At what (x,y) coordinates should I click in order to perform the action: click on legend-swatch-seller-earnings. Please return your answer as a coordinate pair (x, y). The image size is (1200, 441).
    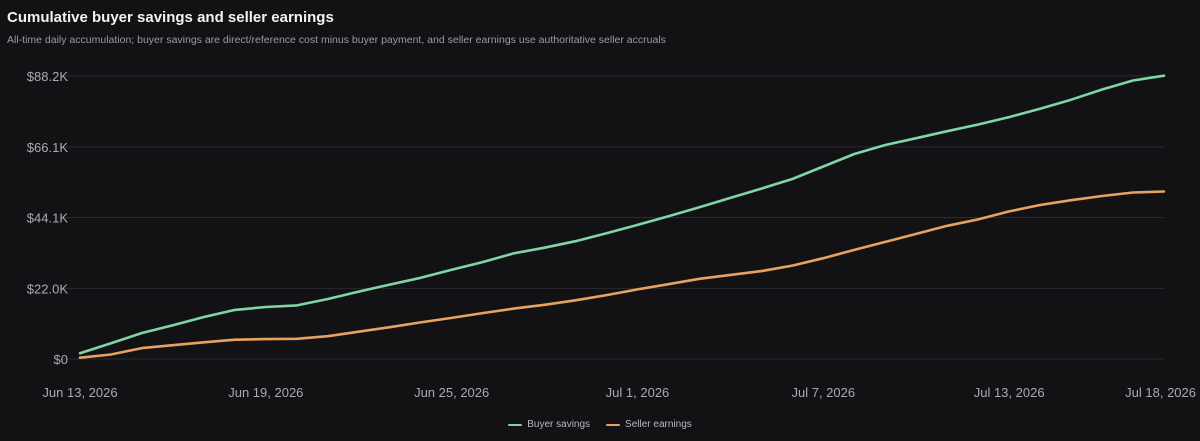
    Looking at the image, I should click on (613, 424).